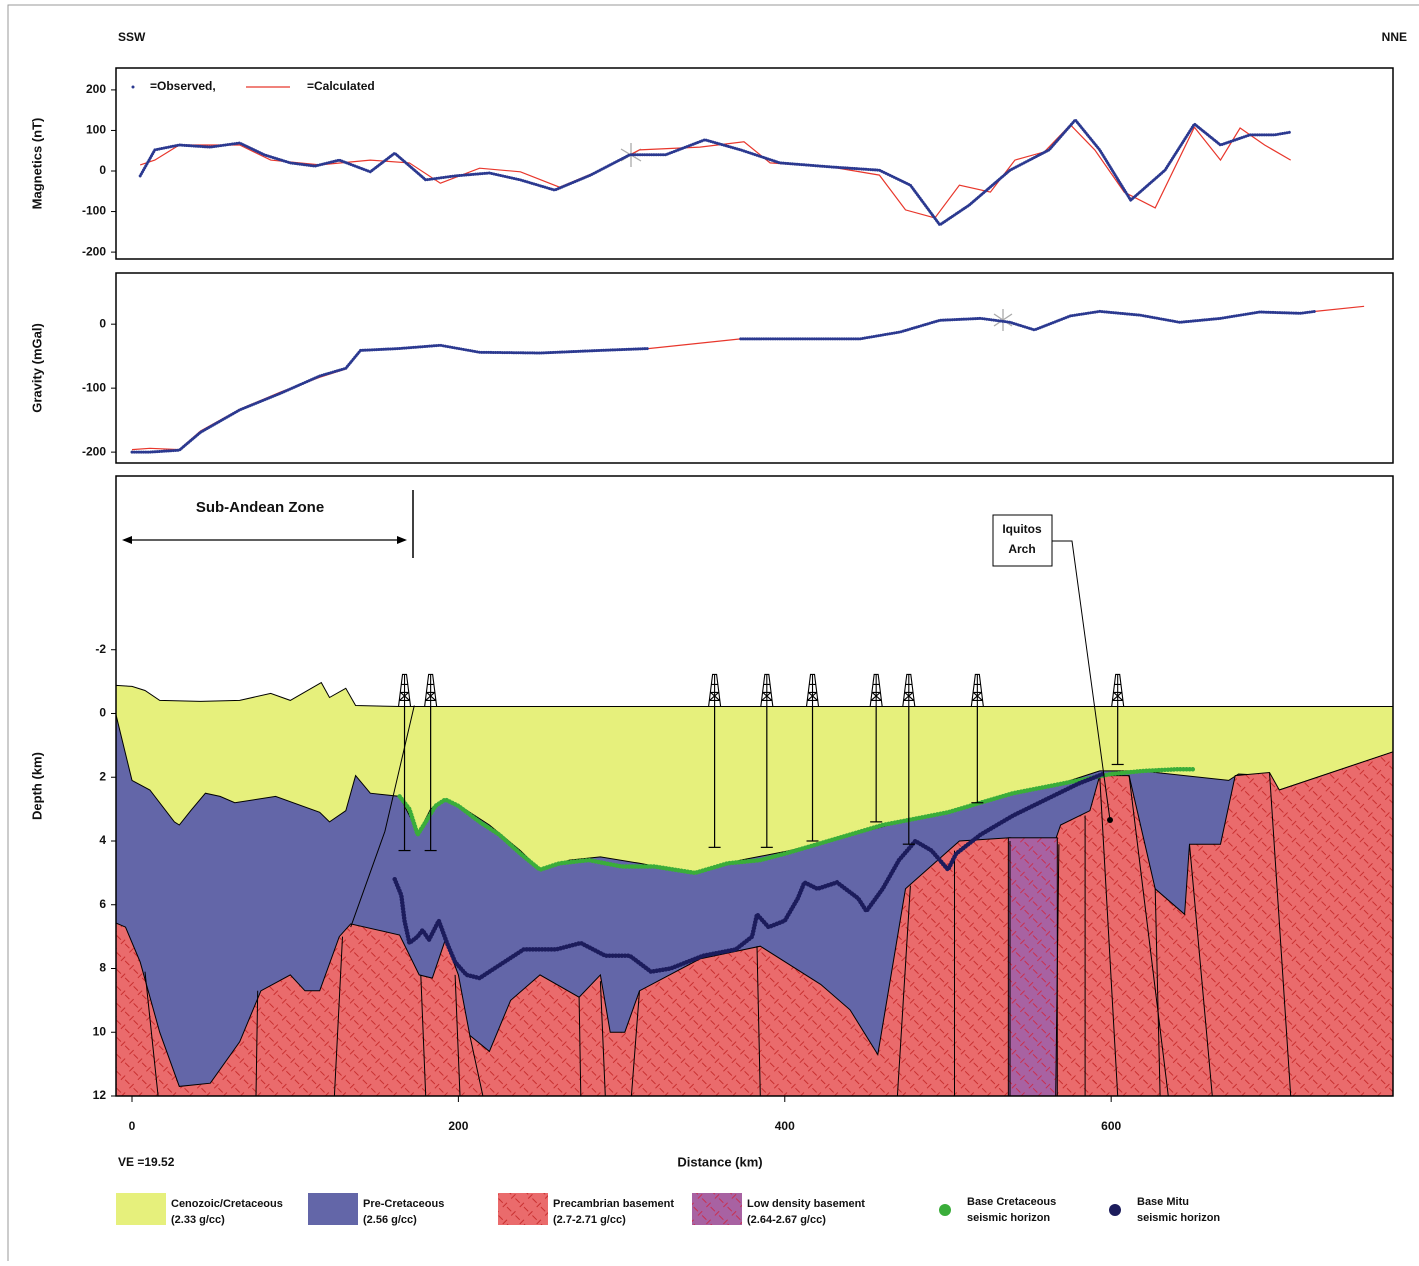  Describe the element at coordinates (785, 1126) in the screenshot. I see `x-tick-label: 400` at that location.